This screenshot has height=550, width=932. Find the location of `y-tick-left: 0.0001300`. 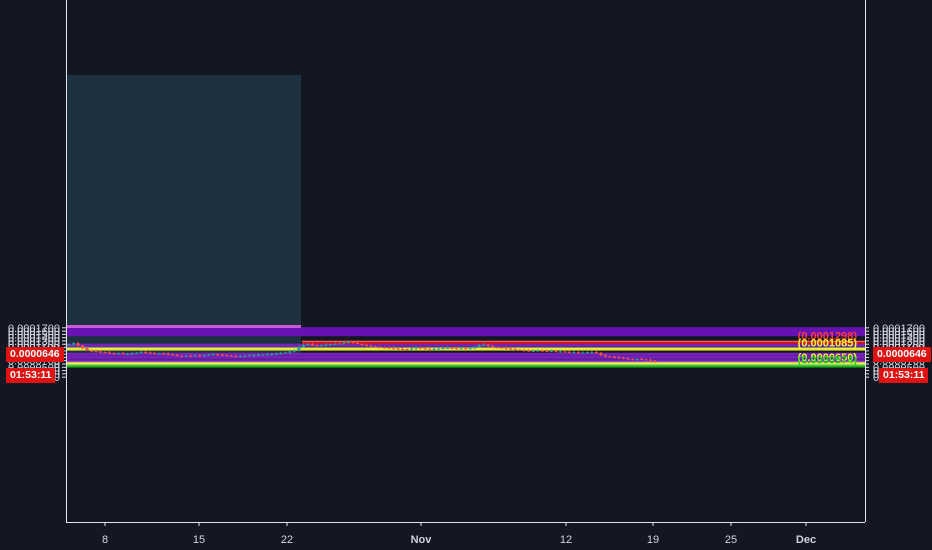

y-tick-left: 0.0001300 is located at coordinates (34, 342).